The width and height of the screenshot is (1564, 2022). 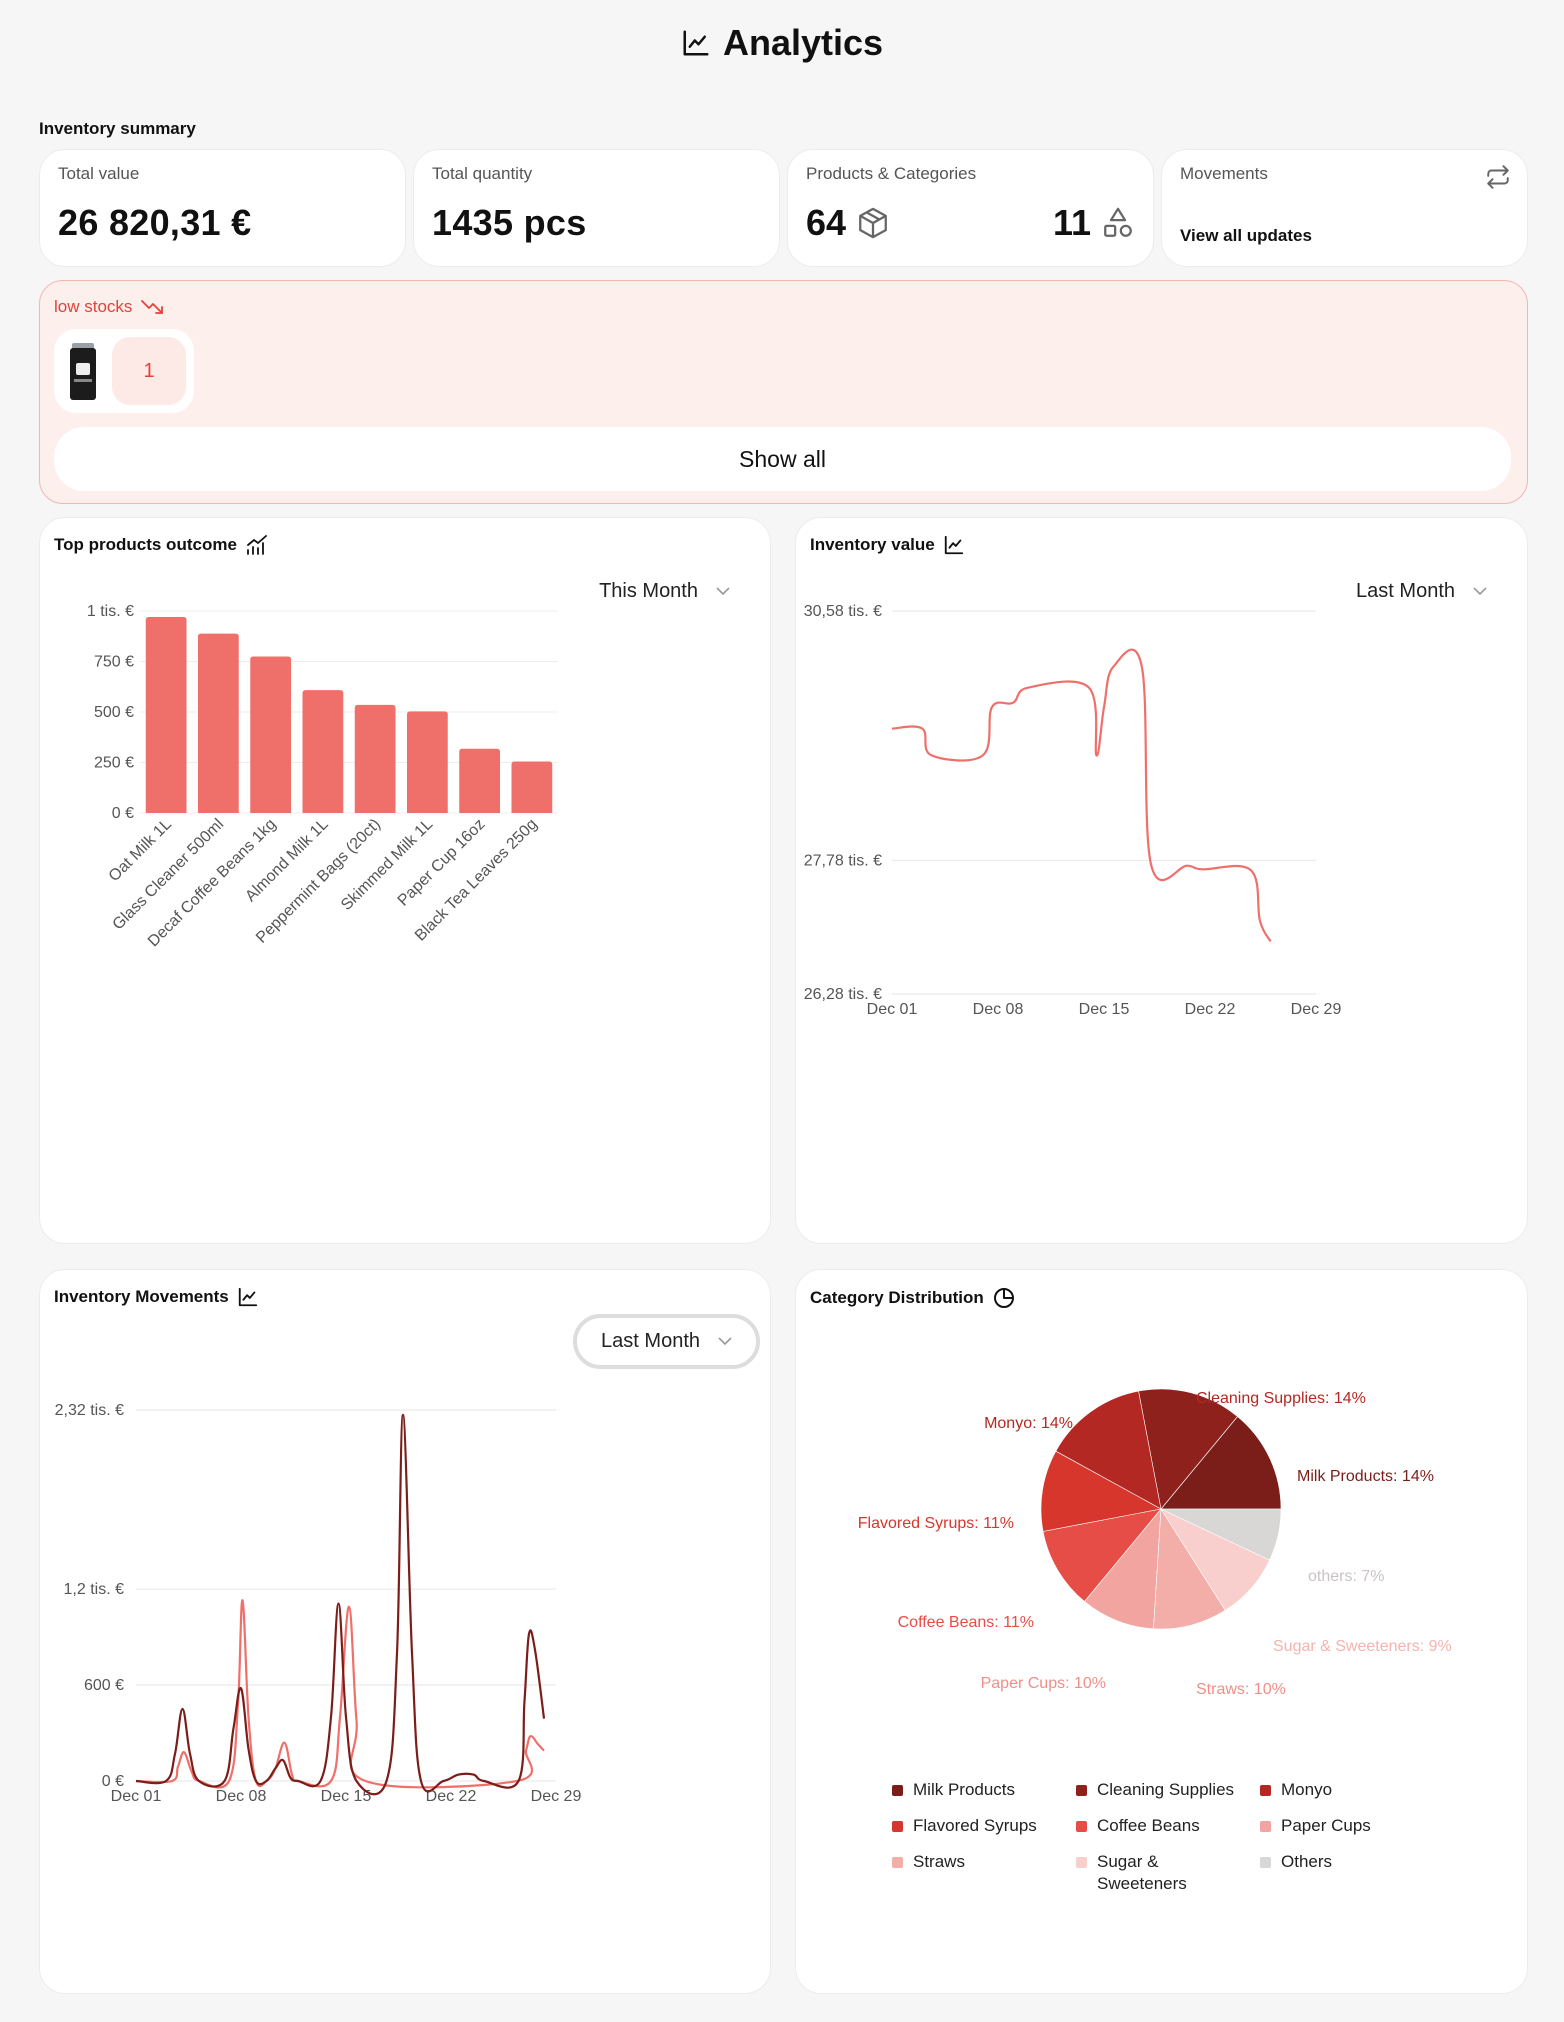 I want to click on top-products-title: Top products outcome, so click(x=145, y=544).